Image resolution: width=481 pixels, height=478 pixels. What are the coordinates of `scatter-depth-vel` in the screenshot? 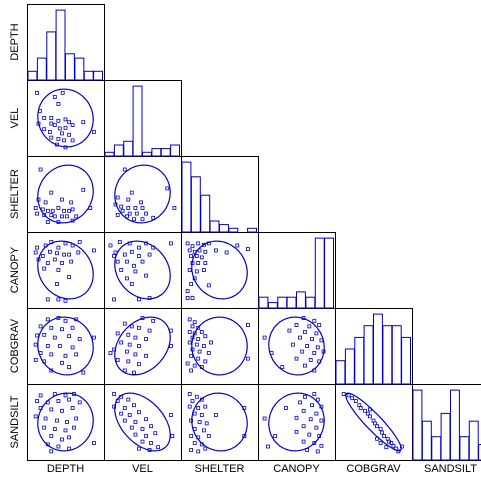 It's located at (65, 119).